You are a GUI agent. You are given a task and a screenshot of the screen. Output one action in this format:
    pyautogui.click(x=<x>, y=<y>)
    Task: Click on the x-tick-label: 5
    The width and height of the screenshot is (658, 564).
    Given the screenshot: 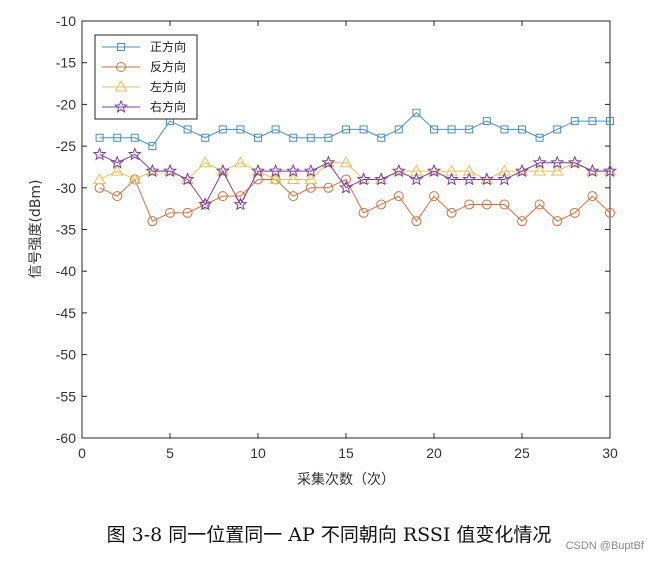 What is the action you would take?
    pyautogui.click(x=170, y=453)
    